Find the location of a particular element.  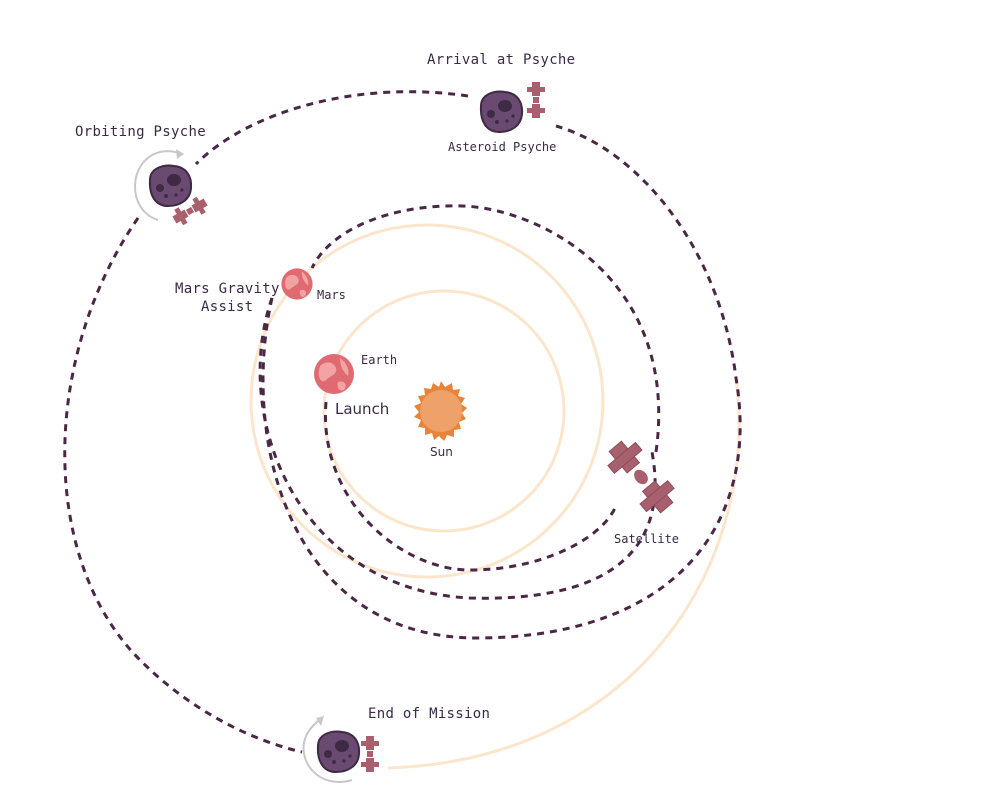

earth-orbit is located at coordinates (444, 411).